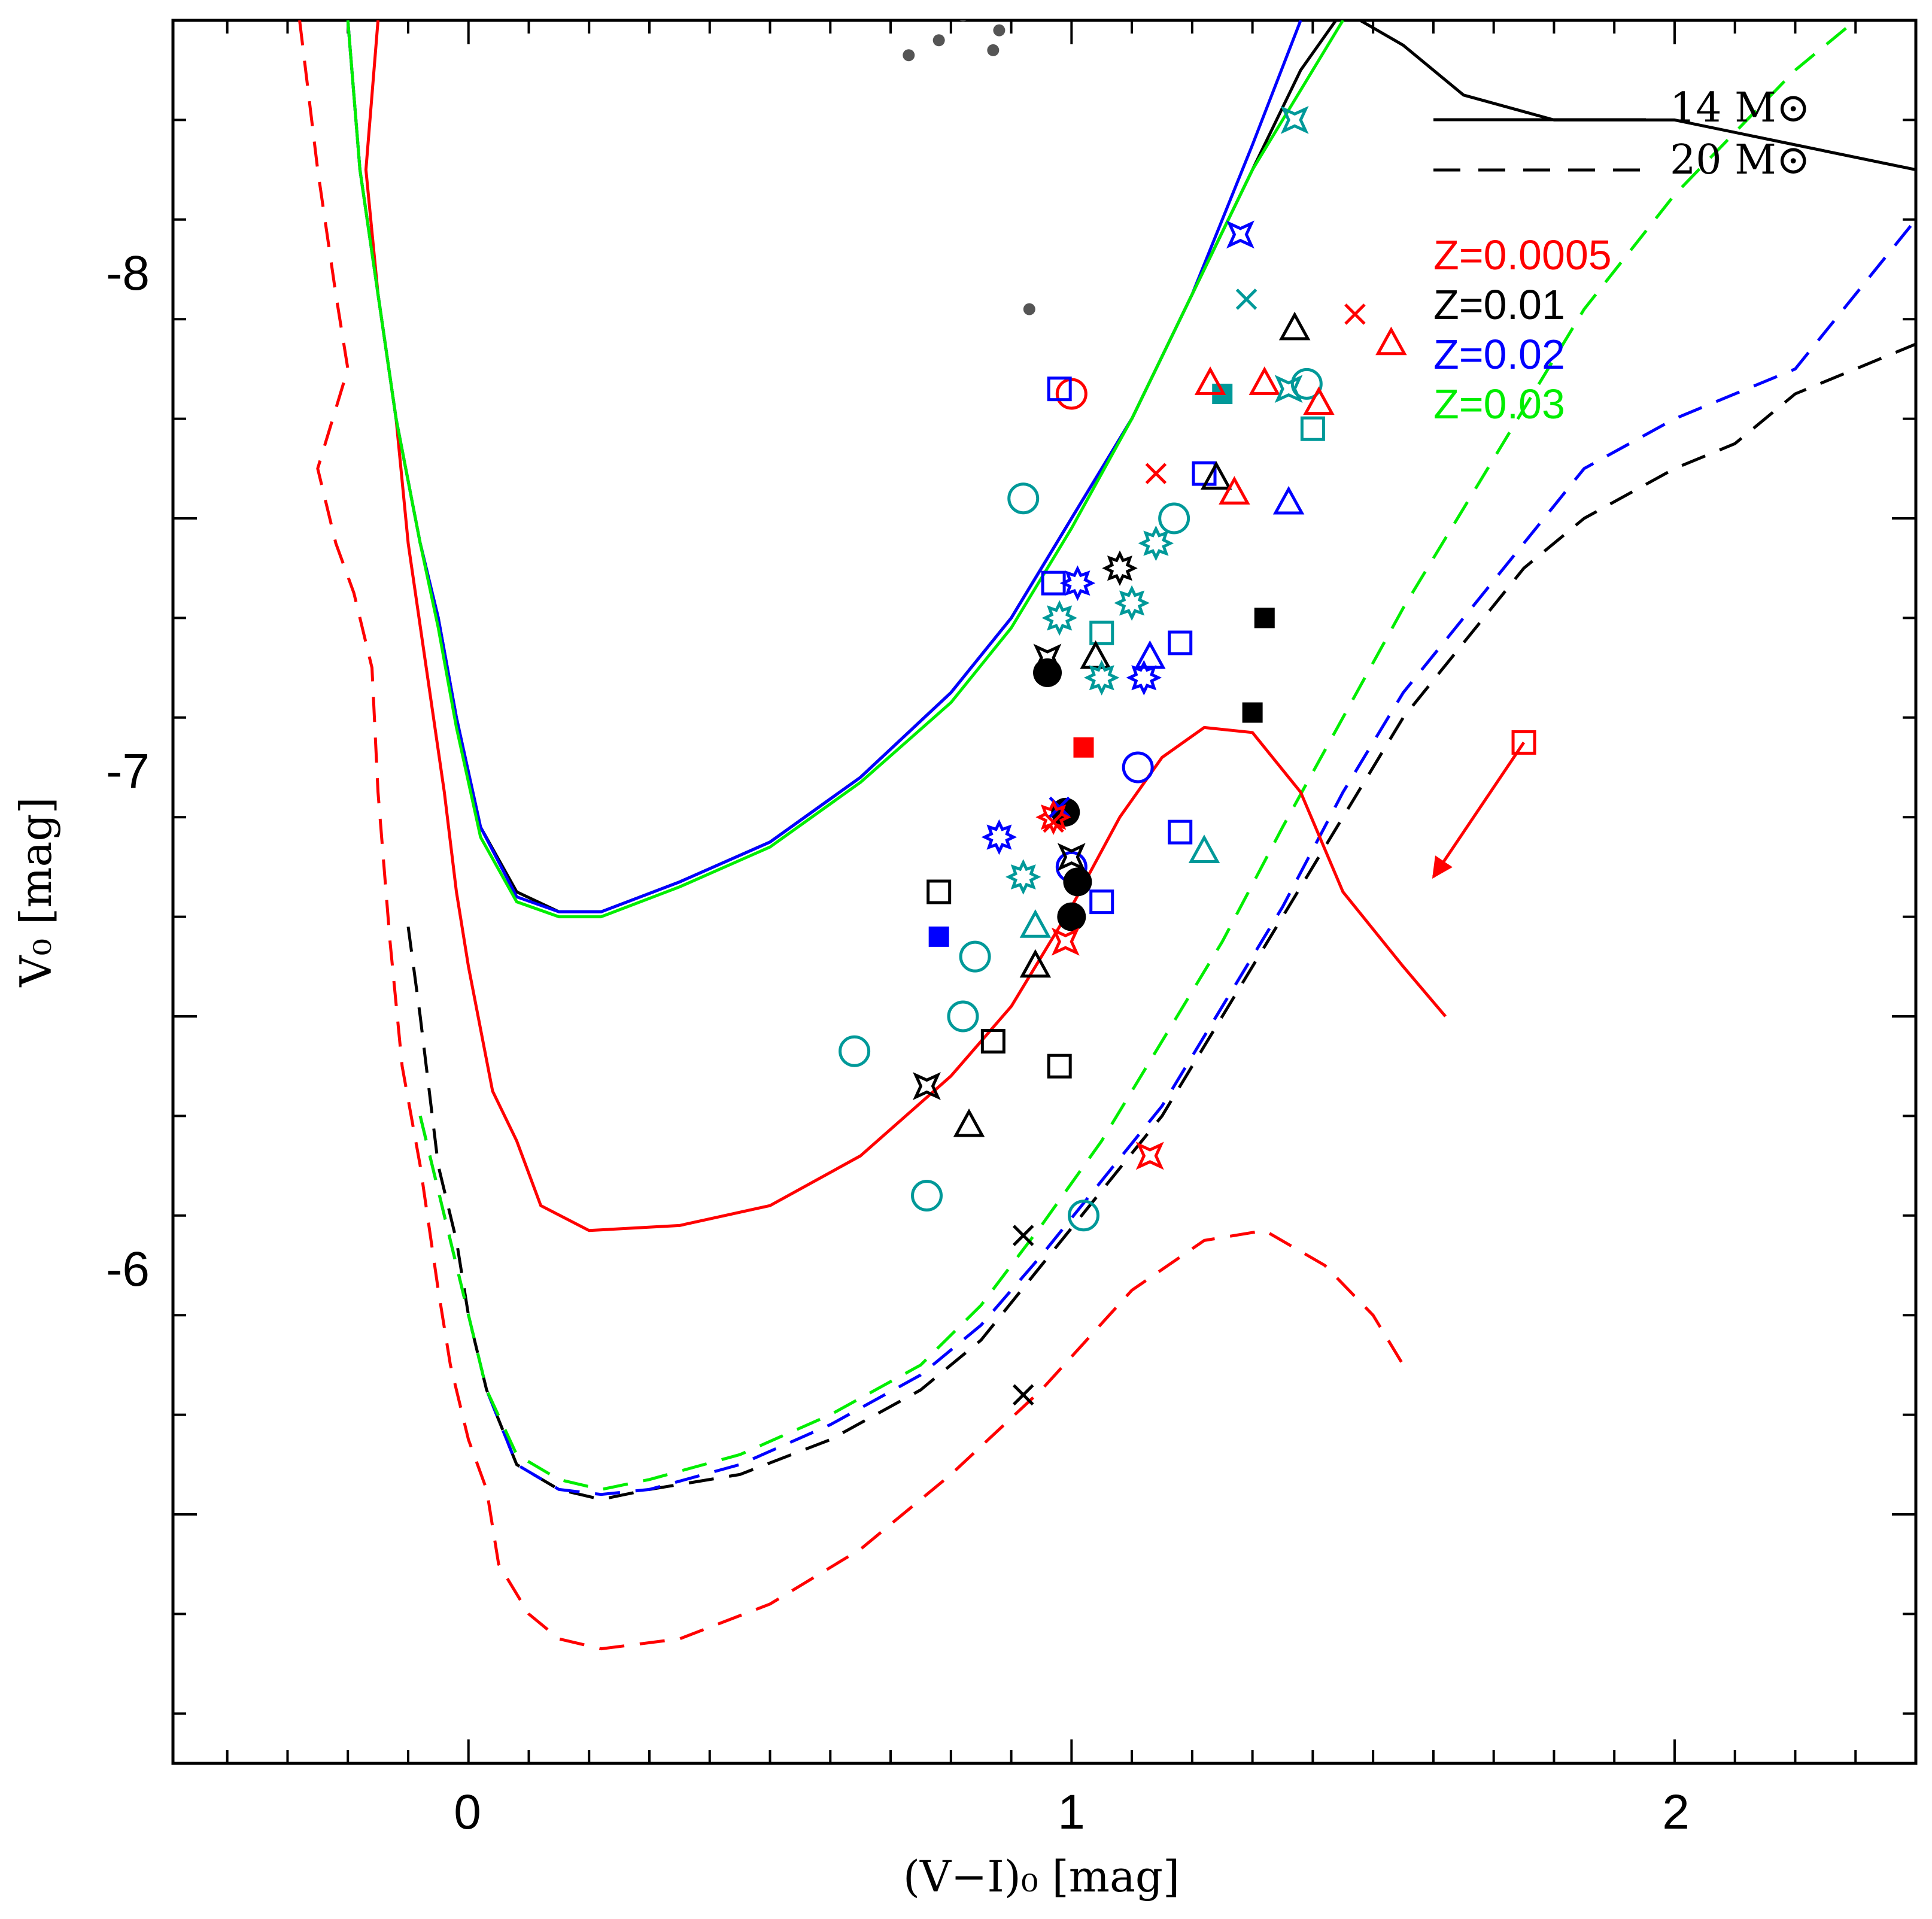 This screenshot has width=1932, height=1919. I want to click on arrow-layer, so click(1479, 810).